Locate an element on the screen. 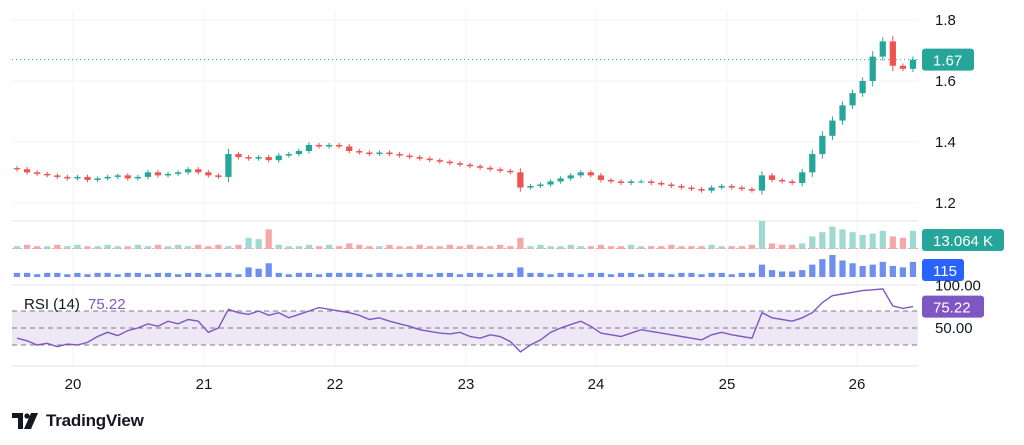  time-tick-label: 21 is located at coordinates (204, 384).